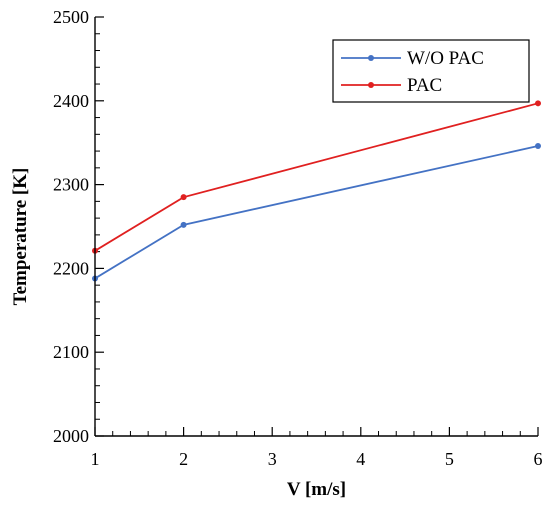 This screenshot has height=509, width=550. What do you see at coordinates (424, 85) in the screenshot?
I see `legend-label: PAC` at bounding box center [424, 85].